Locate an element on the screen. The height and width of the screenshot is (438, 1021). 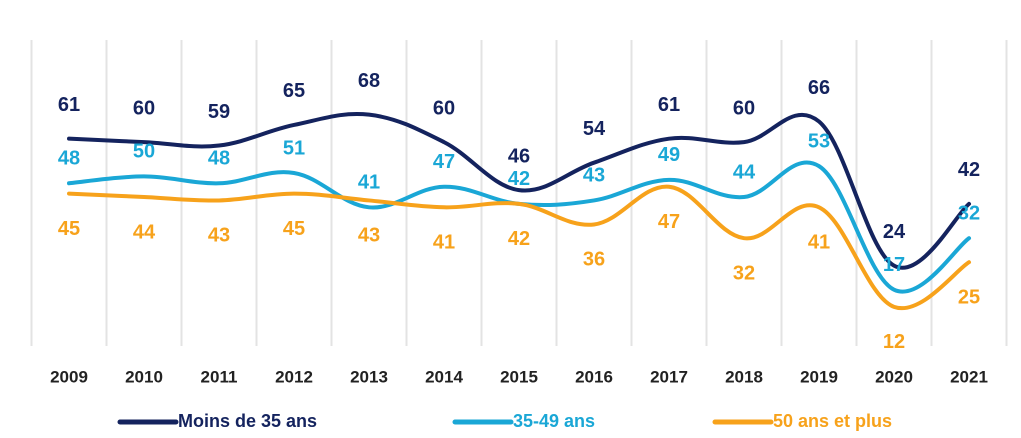
data-label: 51 is located at coordinates (294, 148).